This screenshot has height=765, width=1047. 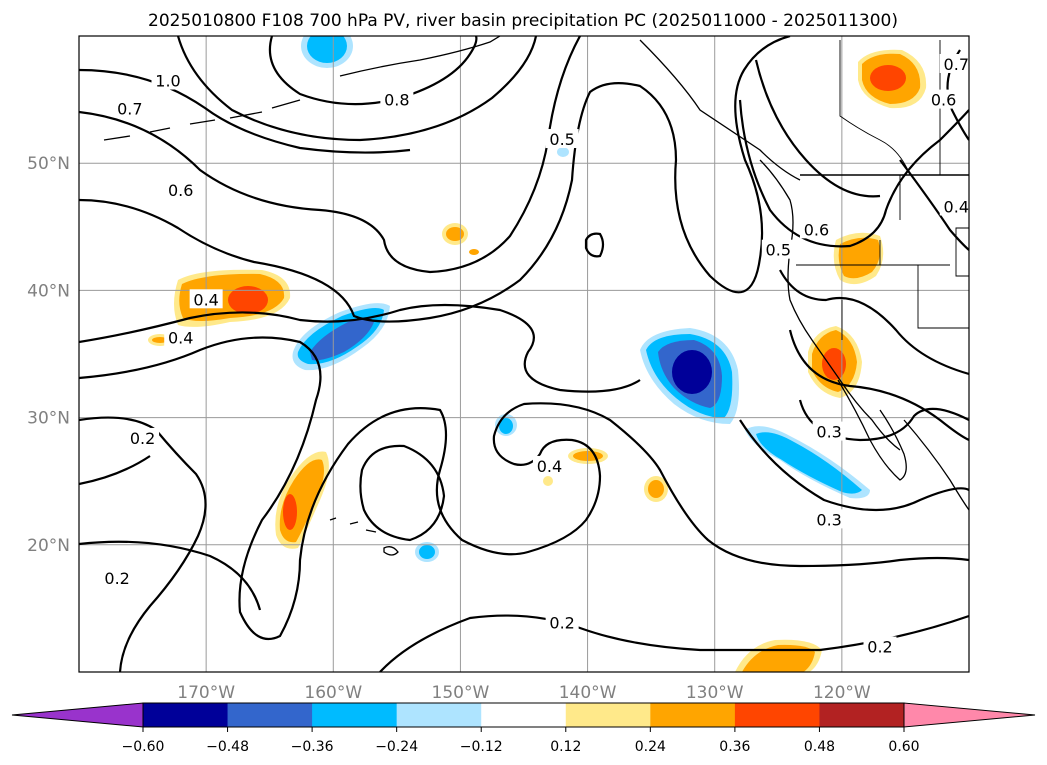 I want to click on colorbar-tick-label: 0.36, so click(x=734, y=747).